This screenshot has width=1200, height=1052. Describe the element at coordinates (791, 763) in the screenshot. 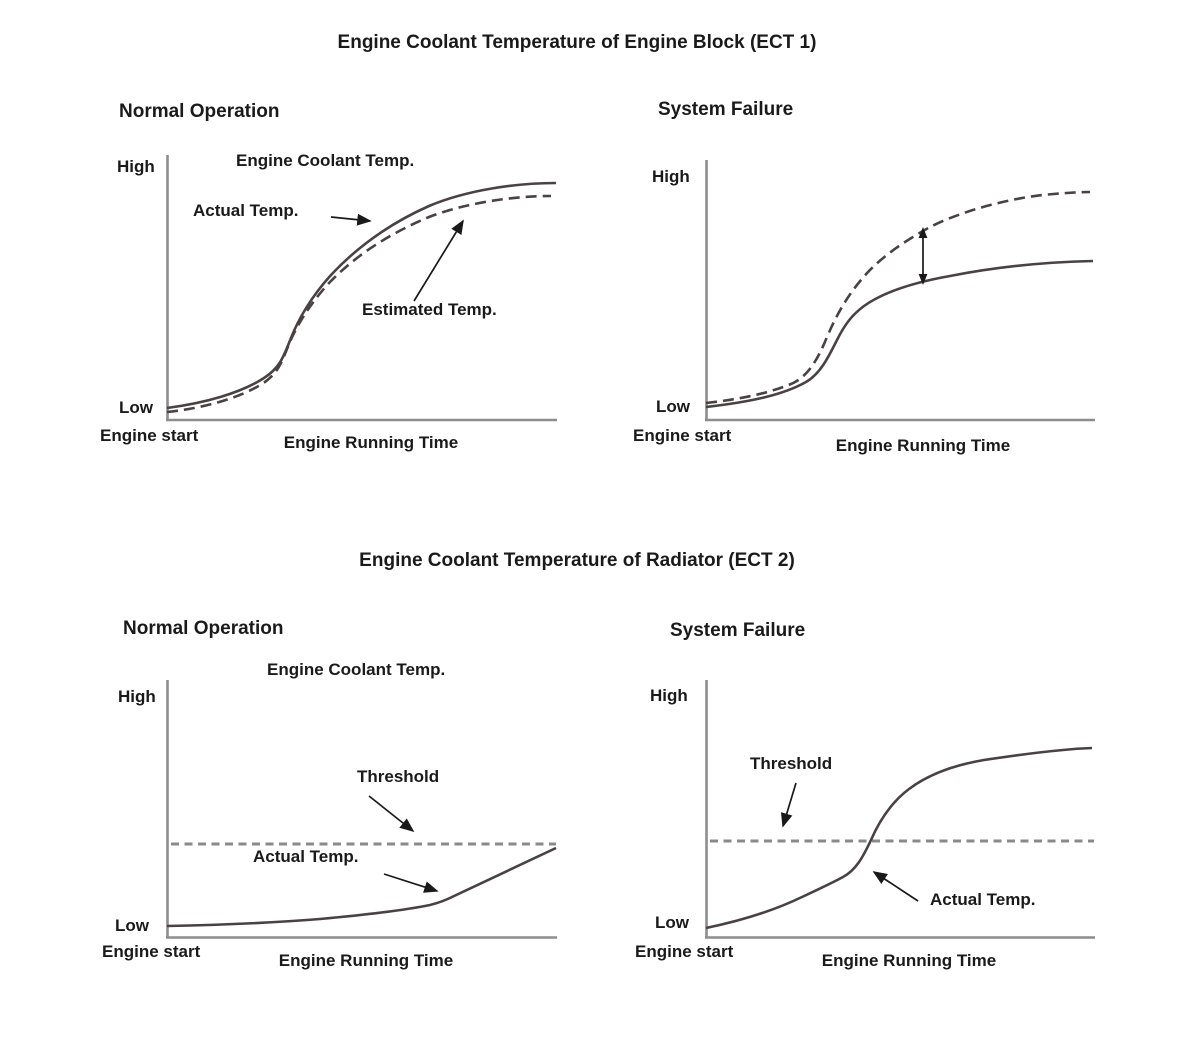

I see `ect2-failure-threshold-label: Threshold` at that location.